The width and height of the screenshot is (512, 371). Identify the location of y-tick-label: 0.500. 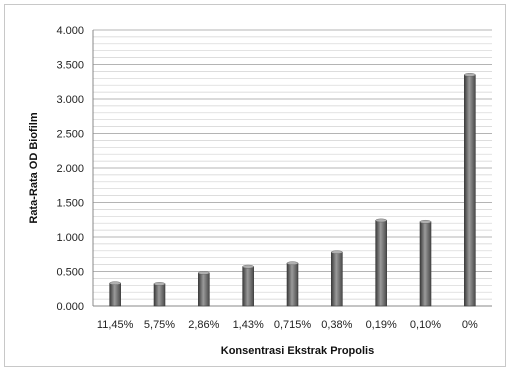
(70, 273).